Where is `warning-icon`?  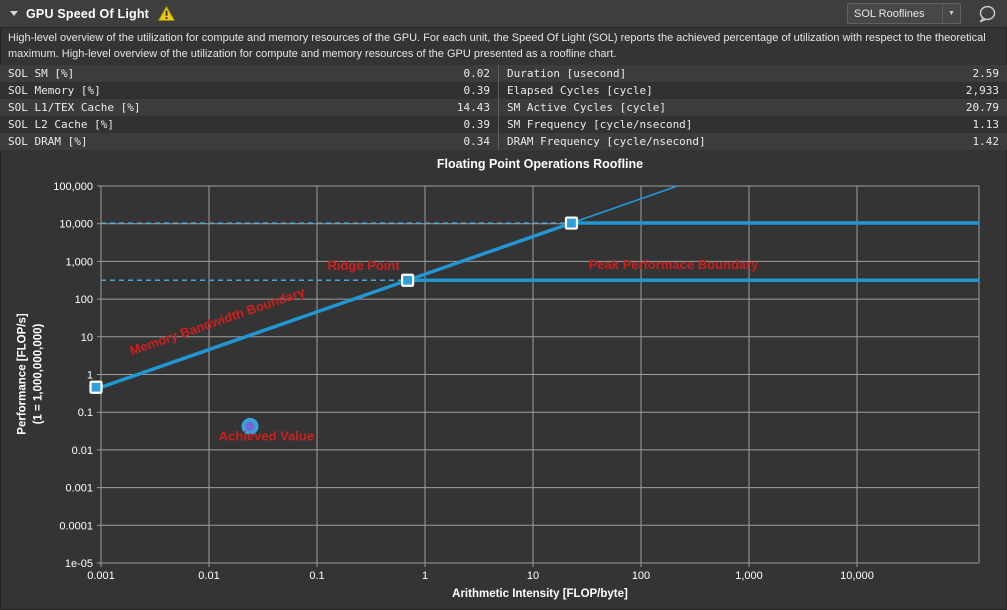
warning-icon is located at coordinates (167, 13).